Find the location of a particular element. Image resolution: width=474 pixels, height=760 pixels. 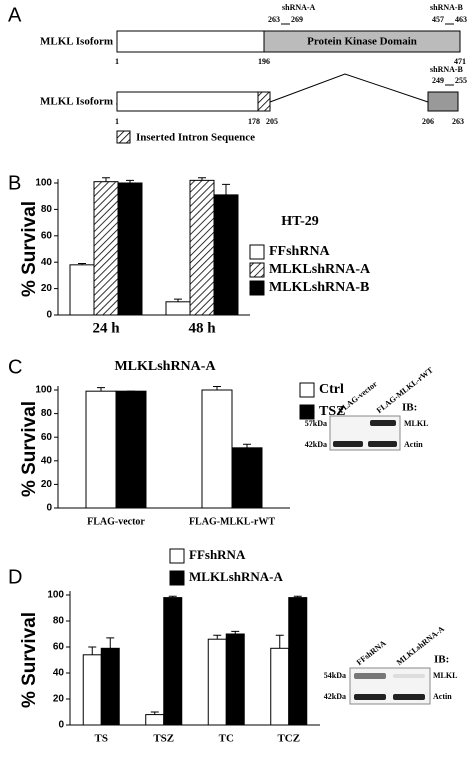

isoform-name: MLKL Isoform 2 is located at coordinates (81, 102).